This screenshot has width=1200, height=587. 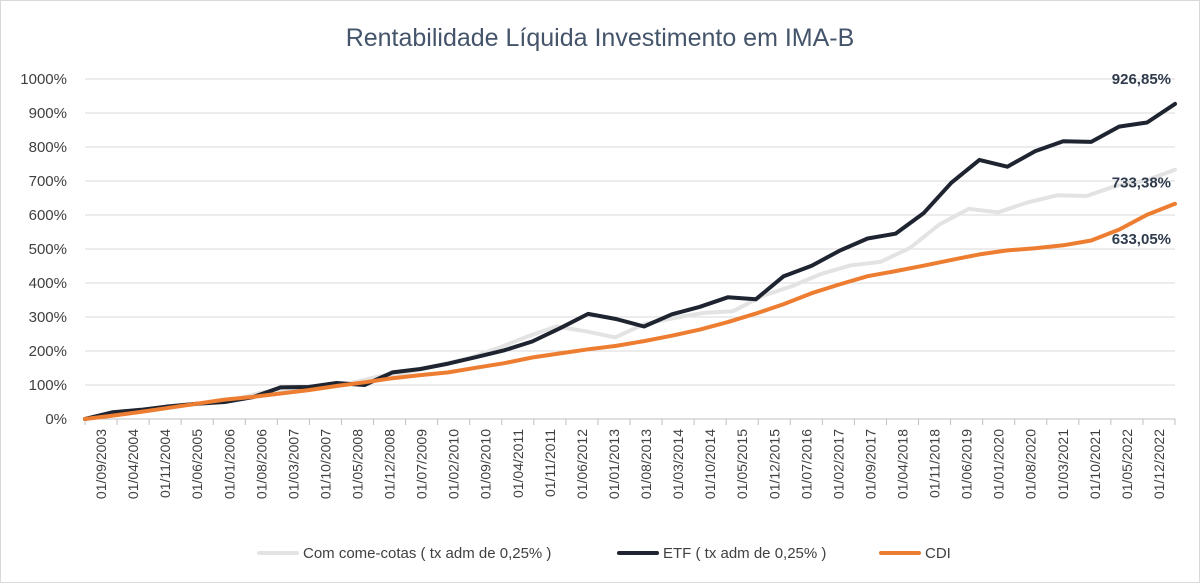 I want to click on end-value-label: 926,85%, so click(x=1141, y=79).